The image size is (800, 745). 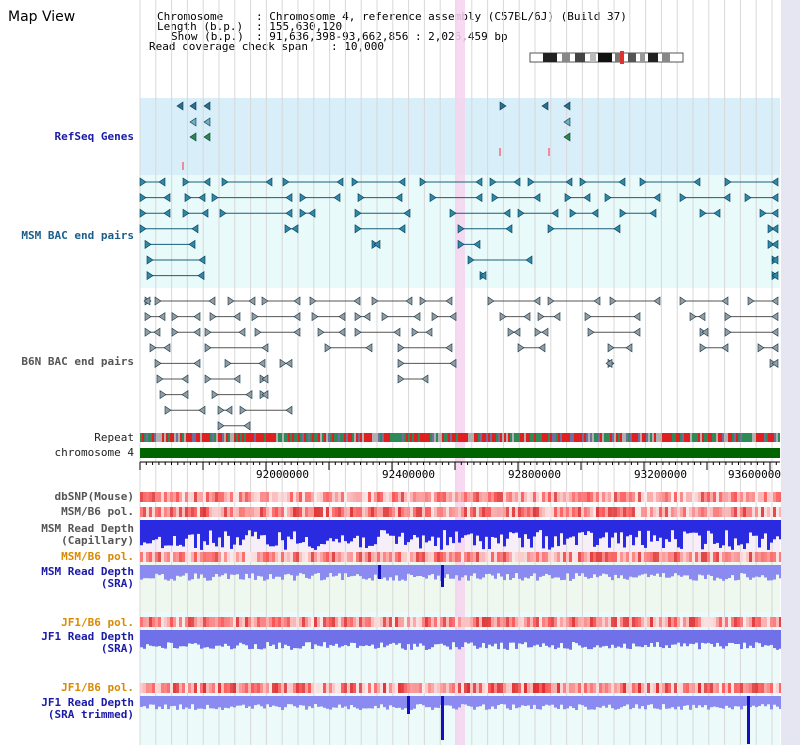 I want to click on track-label-msm-b6-pol-2: MSM/B6 pol., so click(x=97, y=556).